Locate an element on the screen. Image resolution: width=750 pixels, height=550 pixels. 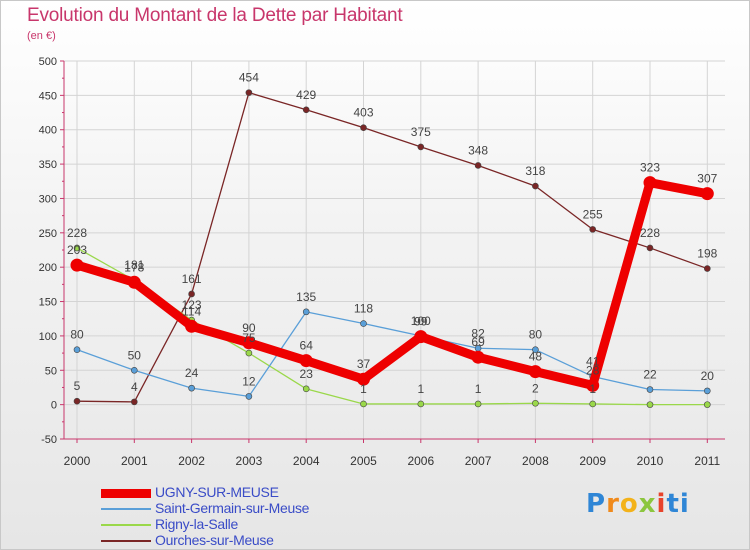
y-tick-label: 0 is located at coordinates (54, 406).